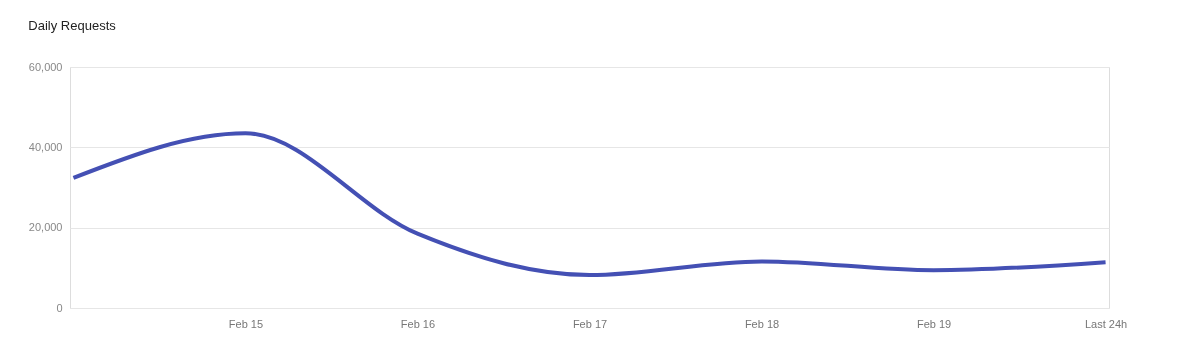  Describe the element at coordinates (762, 323) in the screenshot. I see `x-tick-label: Feb 18` at that location.